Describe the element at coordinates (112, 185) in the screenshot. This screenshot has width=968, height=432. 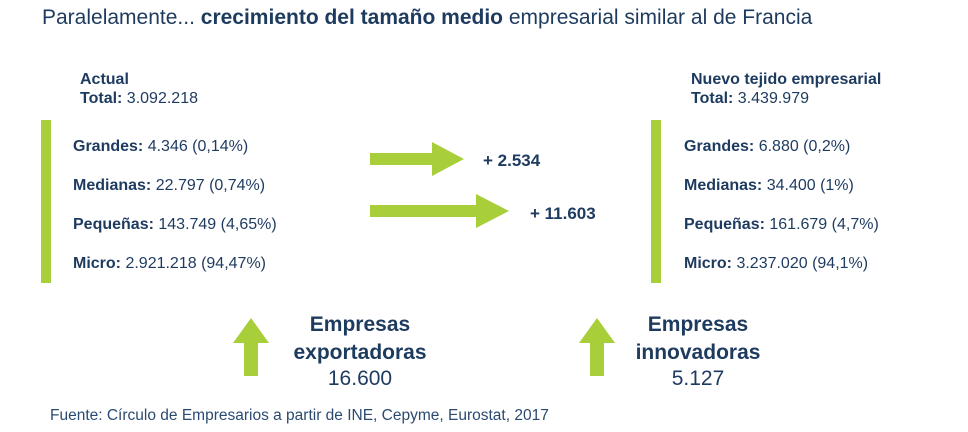
I see `left-row-label: Medianas:` at that location.